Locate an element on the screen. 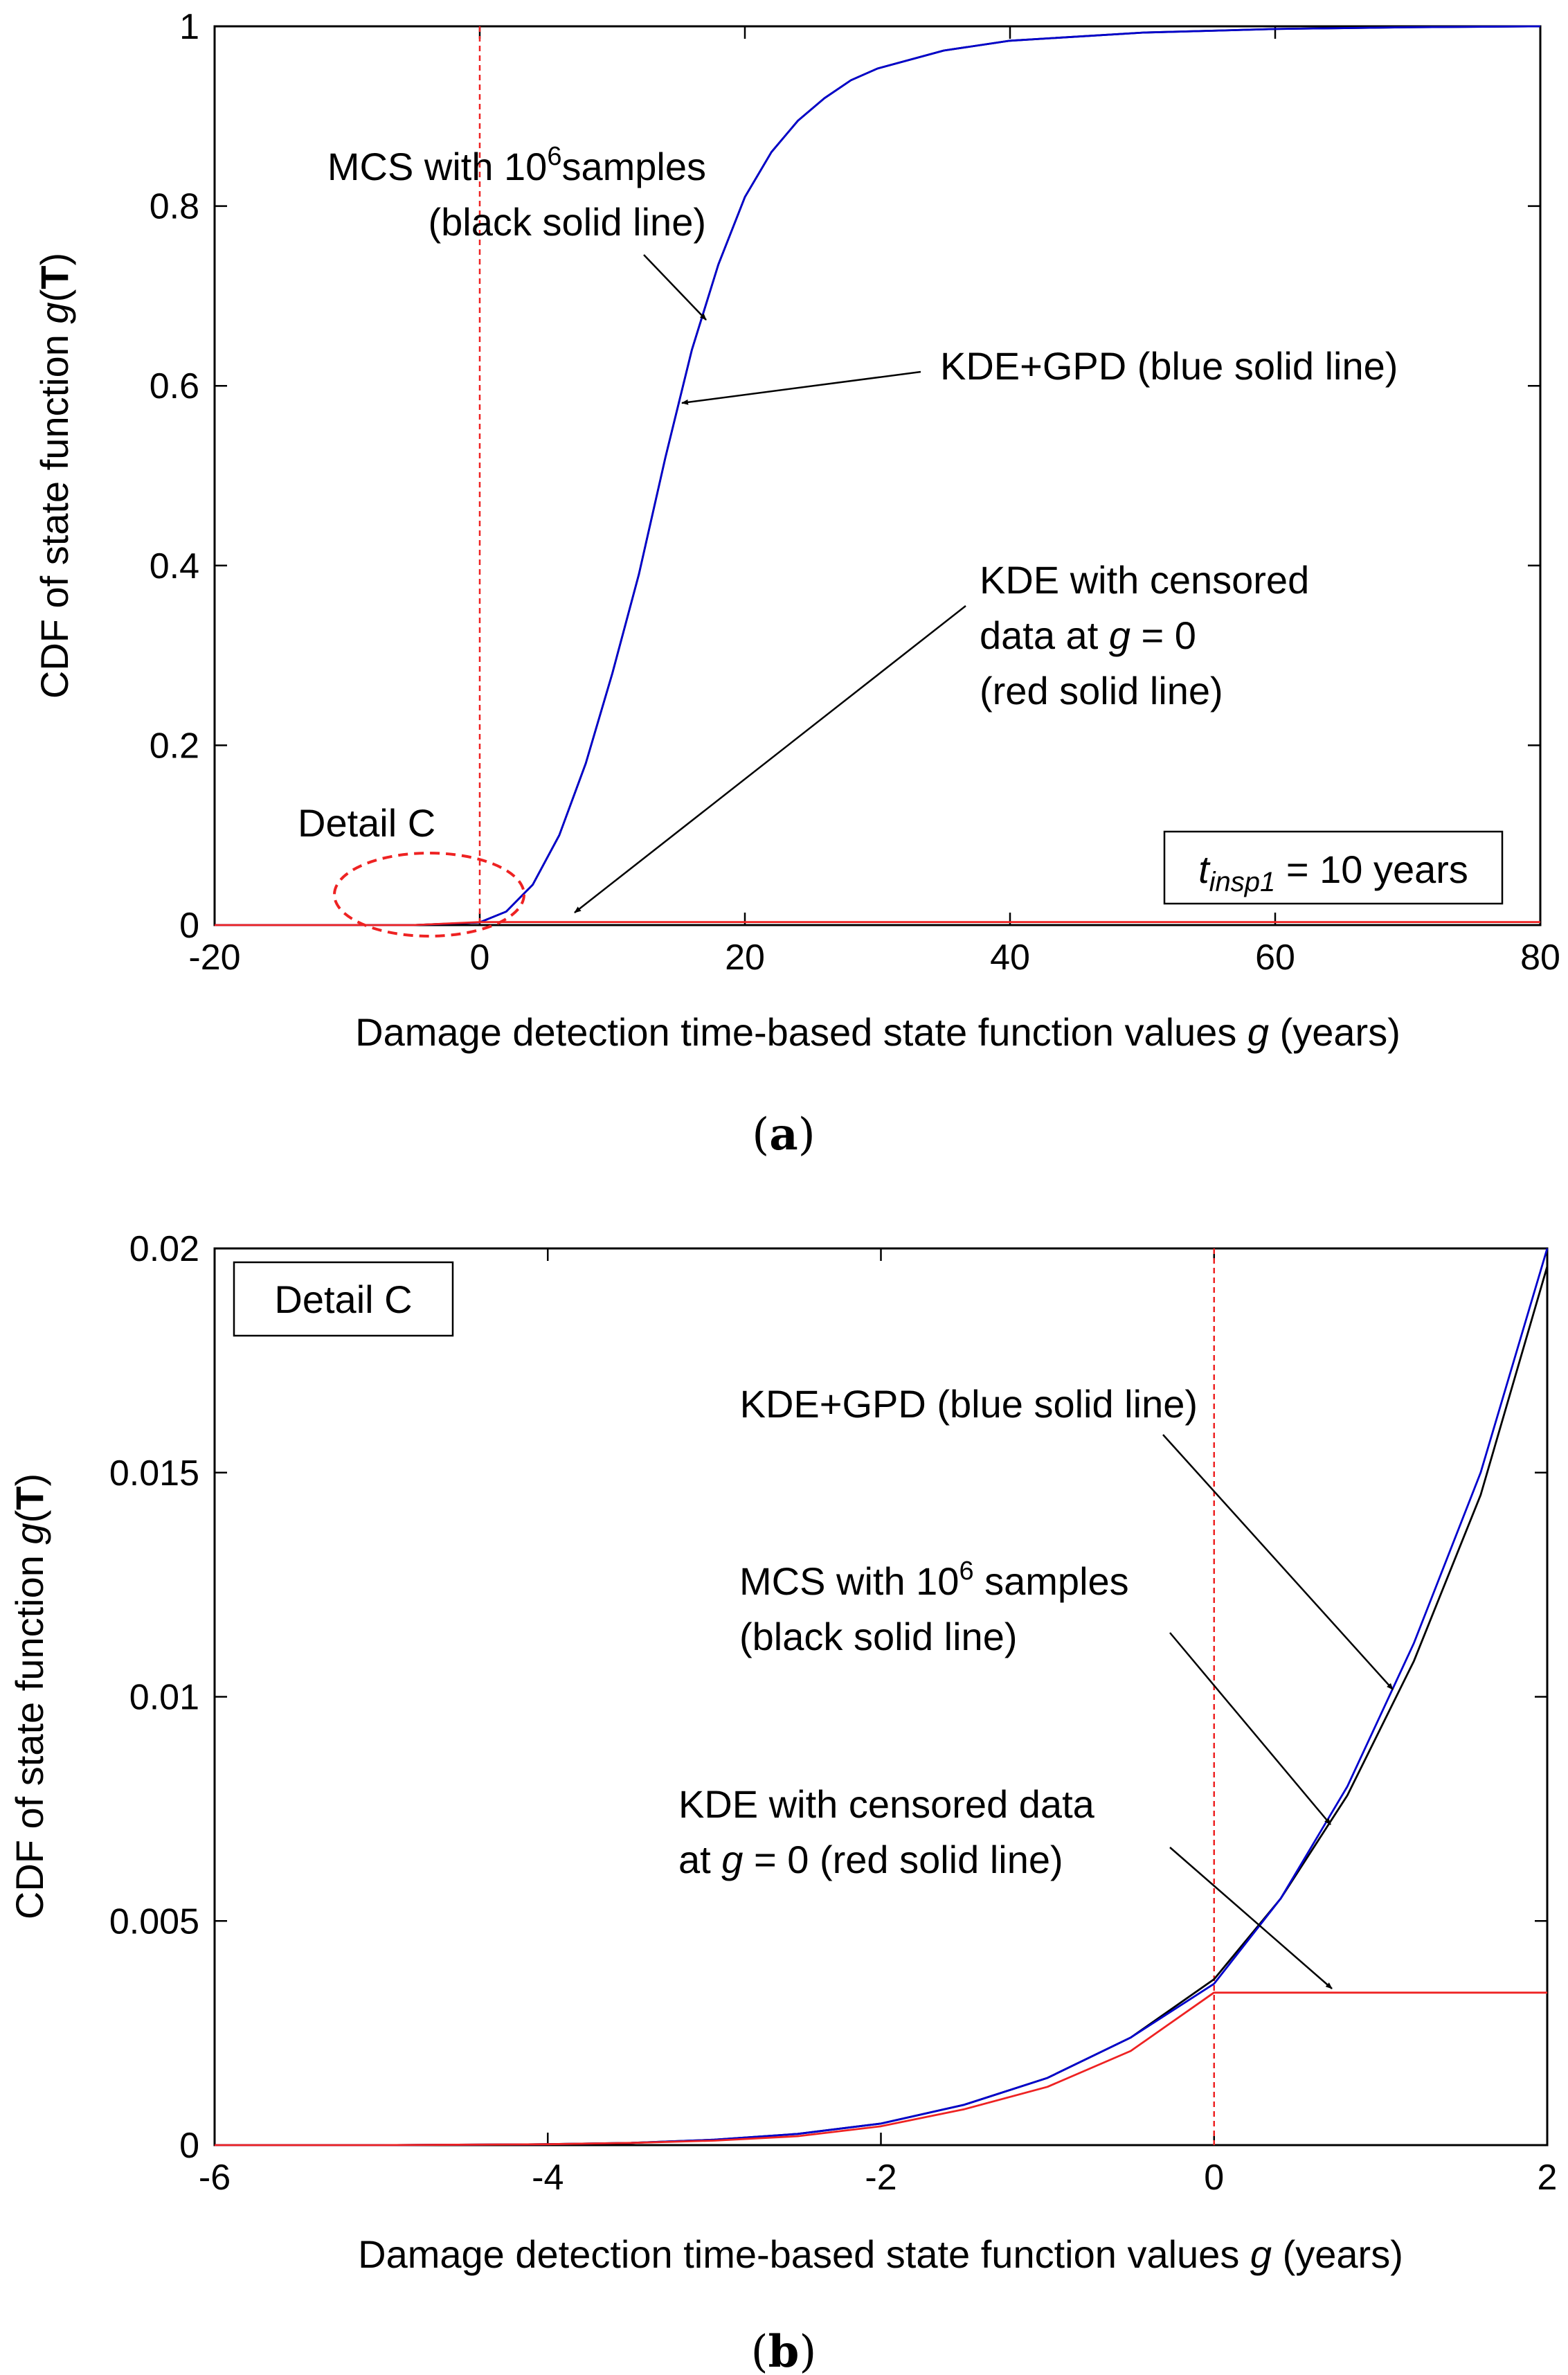 The width and height of the screenshot is (1568, 2375). panel-b-mcs-label-line1: MCS with 106 samples is located at coordinates (934, 1580).